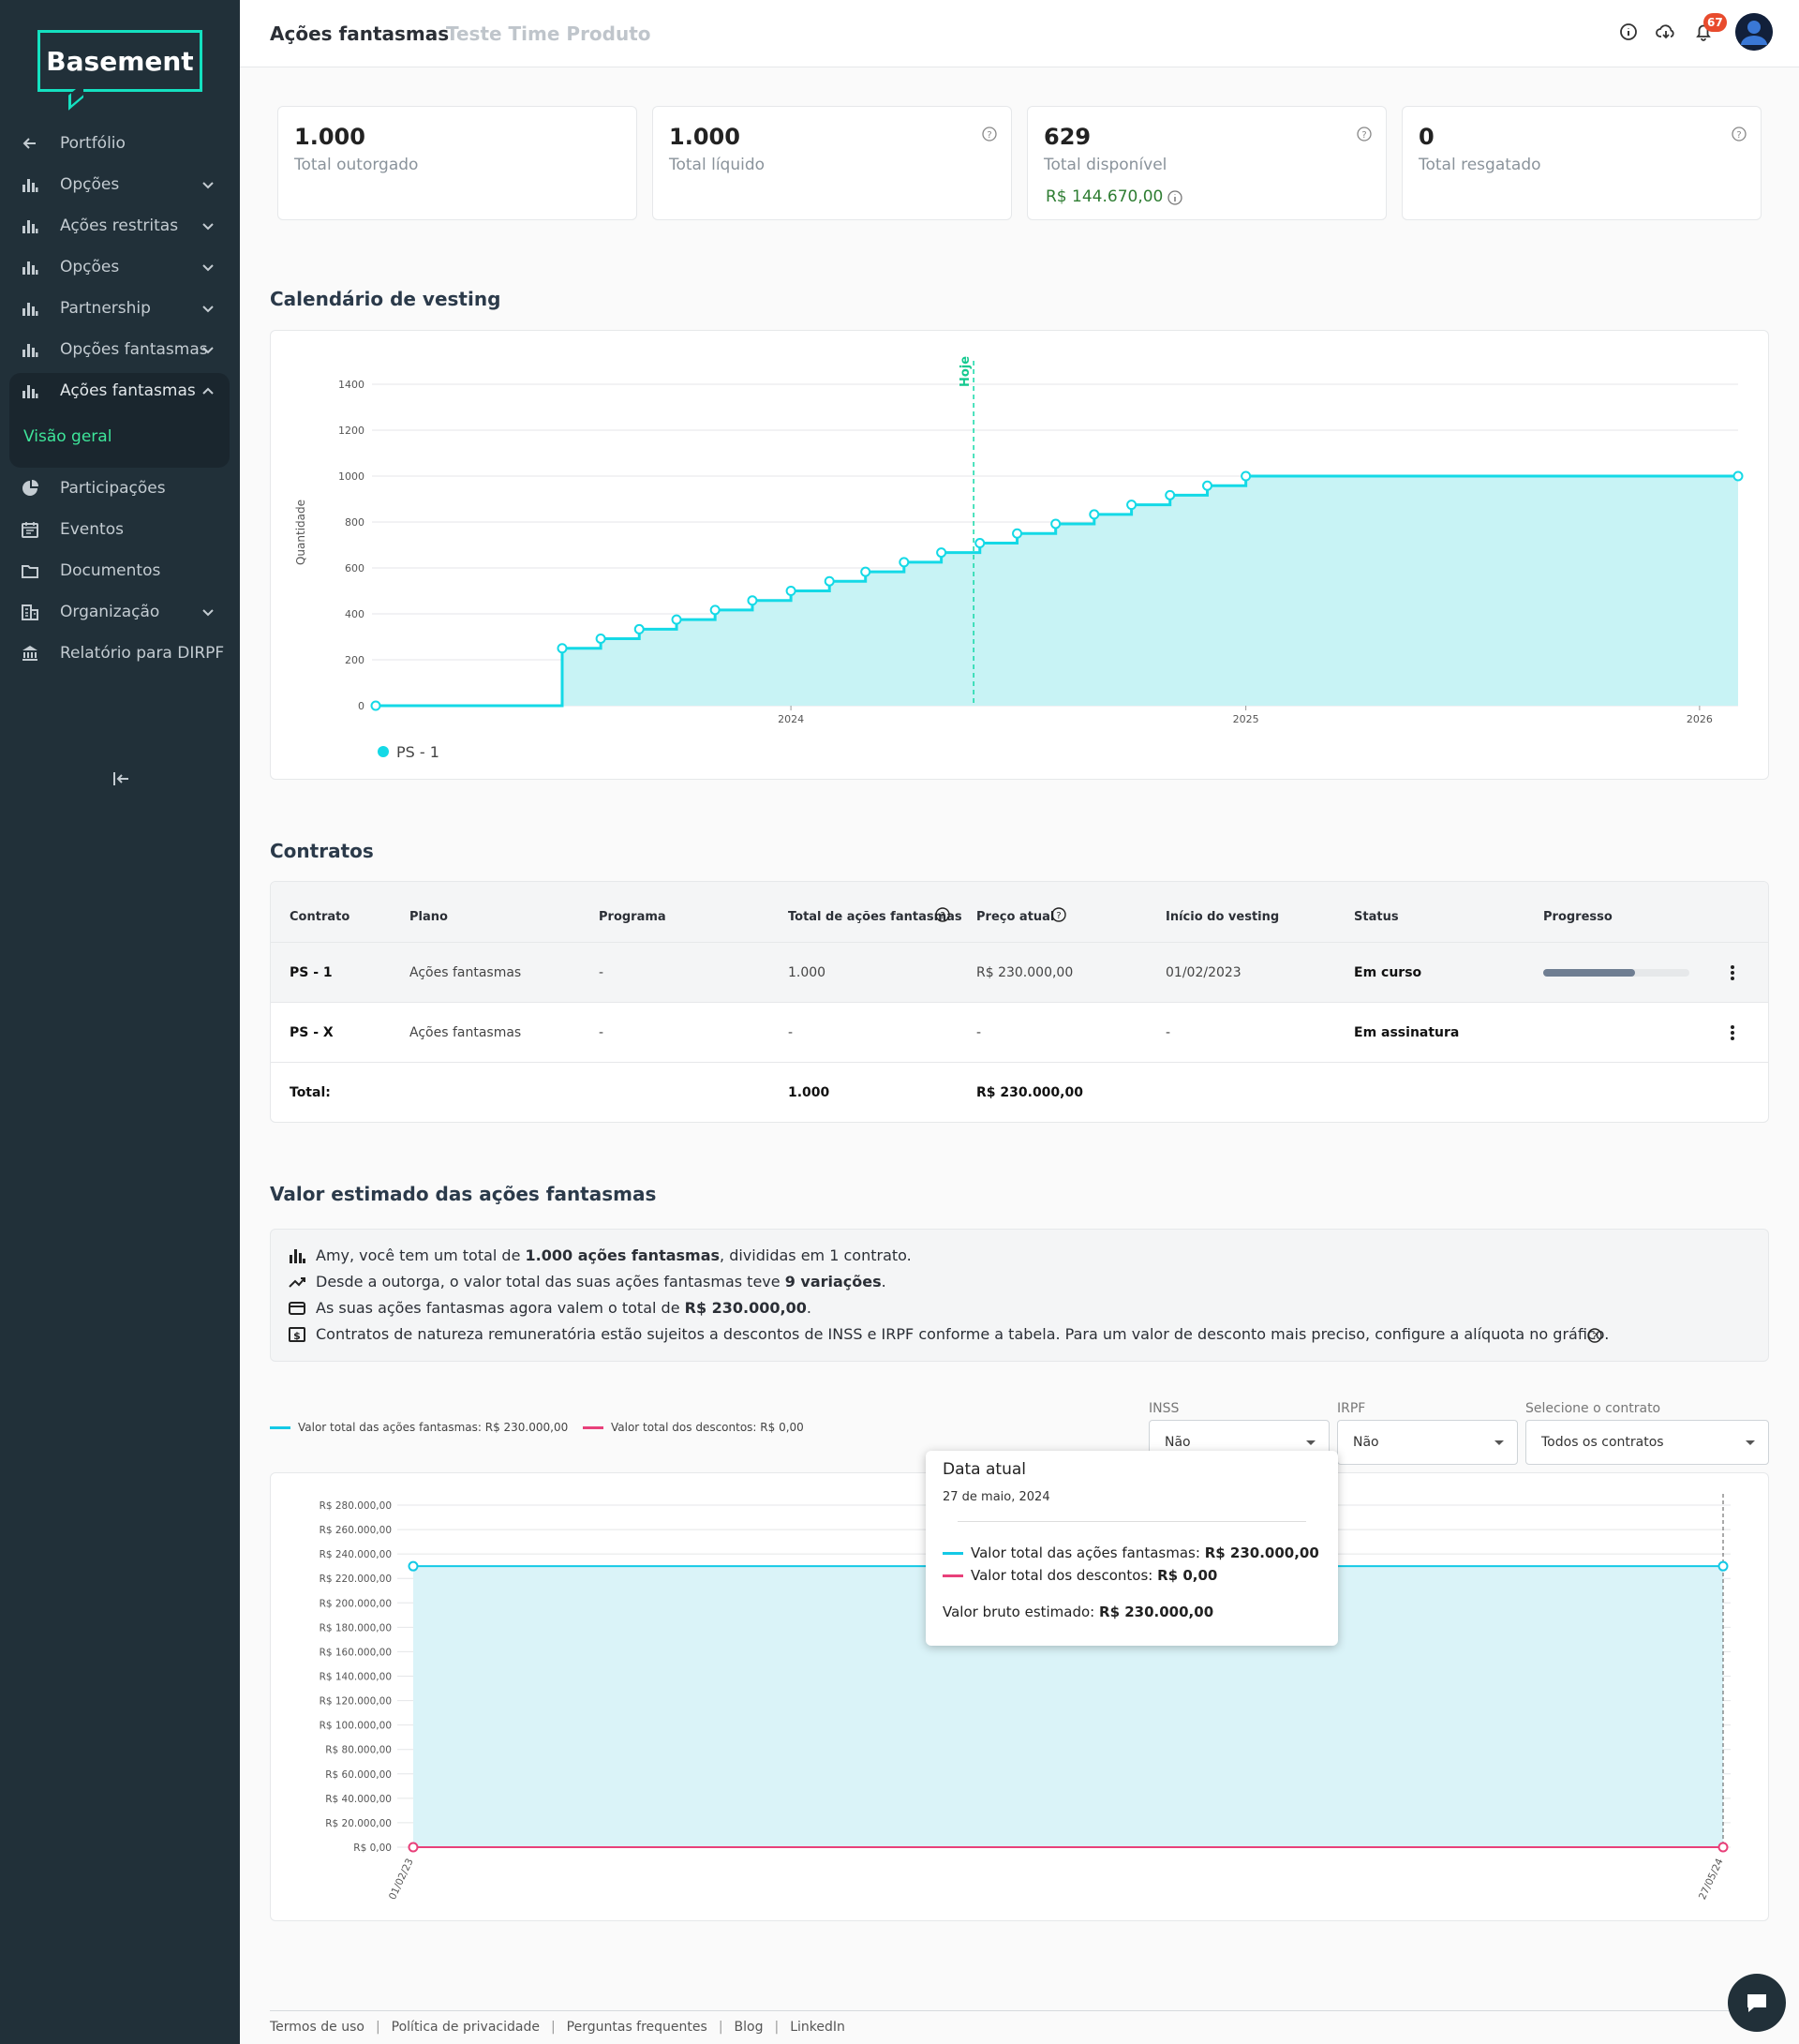 This screenshot has height=2044, width=1799. What do you see at coordinates (120, 309) in the screenshot?
I see `sidebar-item-partnership: Partnership` at bounding box center [120, 309].